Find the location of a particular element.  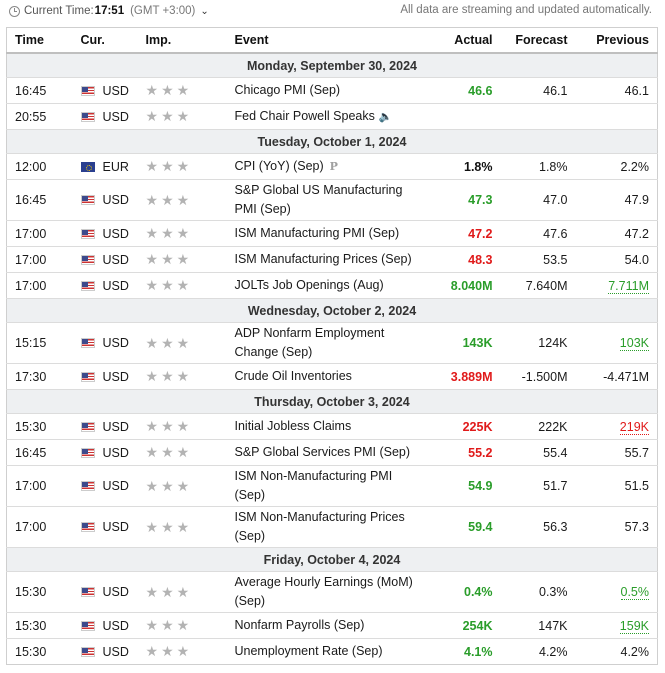

table-row: 12:00 EUR ★ ★ ★ CPI (YoY) (Sep) P 1.8% 1.8% 2.2% is located at coordinates (332, 166).